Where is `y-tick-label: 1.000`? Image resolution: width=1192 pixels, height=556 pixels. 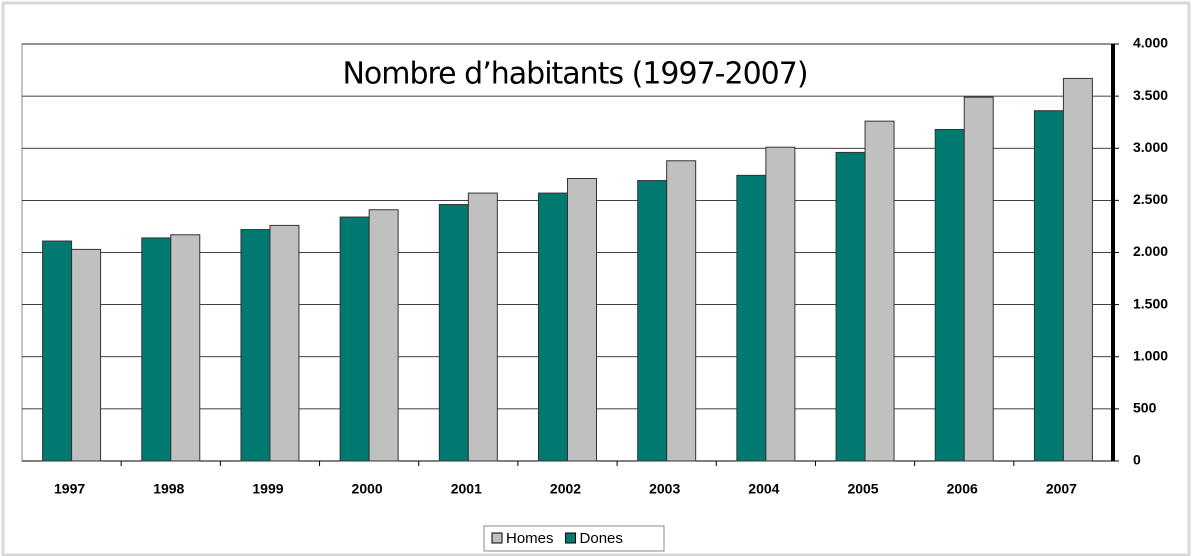 y-tick-label: 1.000 is located at coordinates (1150, 355).